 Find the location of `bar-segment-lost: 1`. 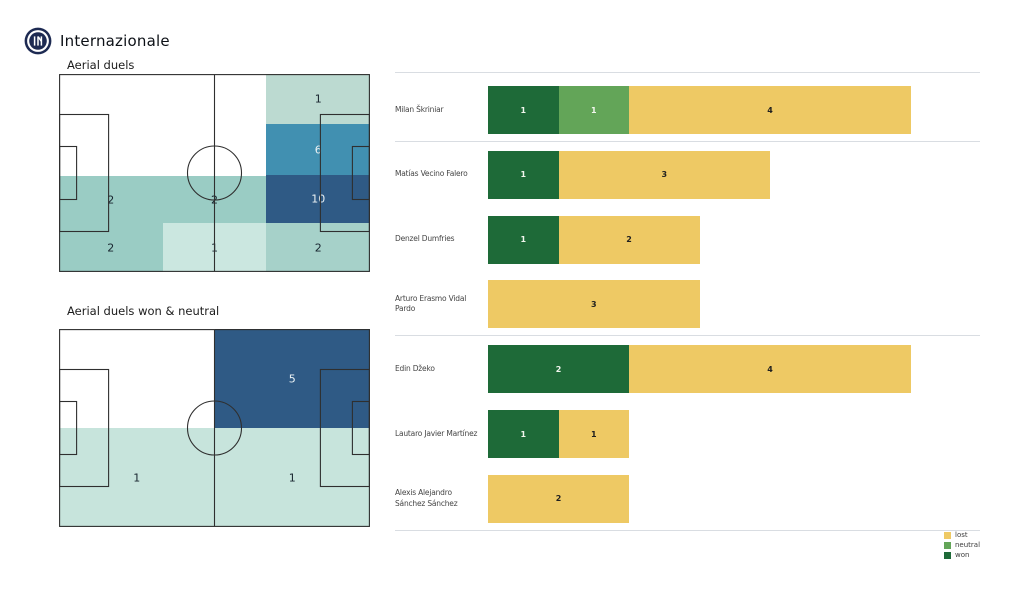

bar-segment-lost: 1 is located at coordinates (593, 434).